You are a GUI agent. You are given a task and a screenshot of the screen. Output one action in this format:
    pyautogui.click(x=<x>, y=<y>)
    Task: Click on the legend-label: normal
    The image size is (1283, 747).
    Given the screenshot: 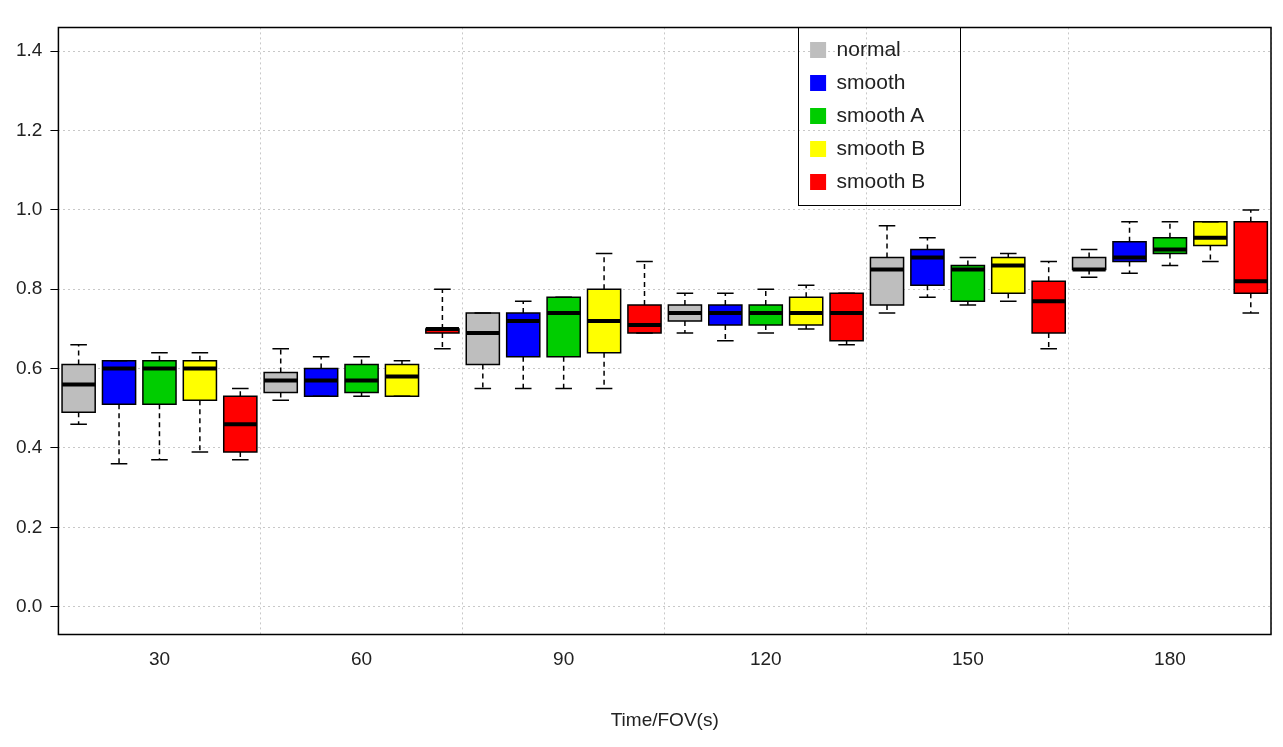 What is the action you would take?
    pyautogui.click(x=868, y=48)
    